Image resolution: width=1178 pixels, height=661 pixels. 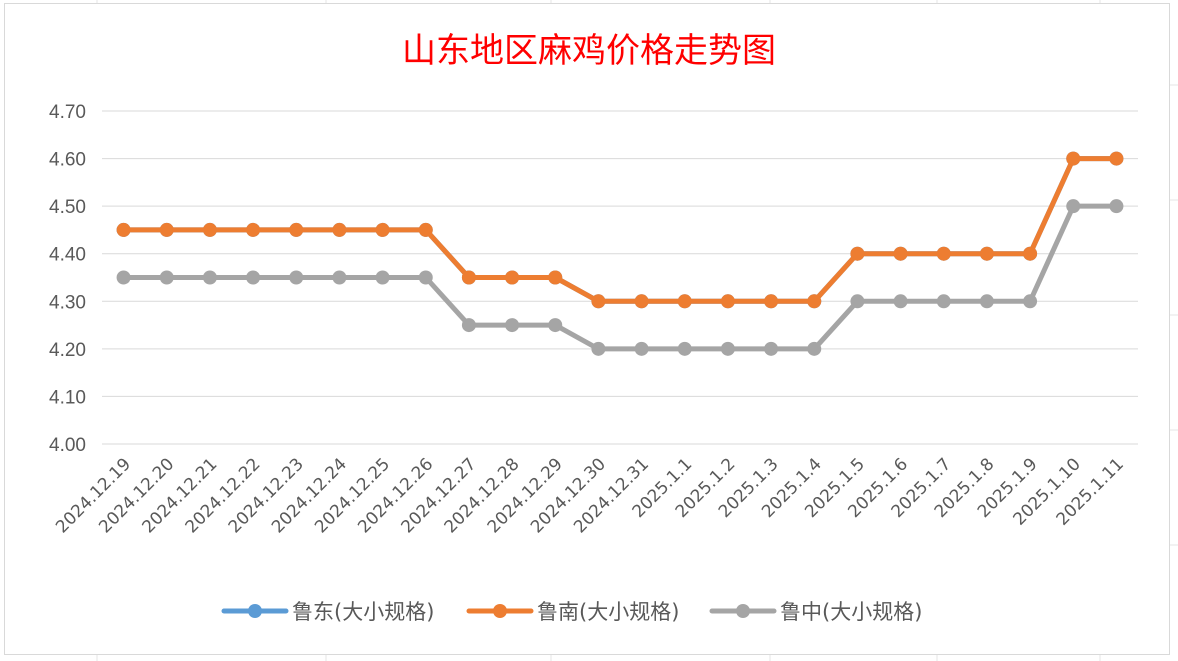 I want to click on y-tick-label: 4.40, so click(x=67, y=255).